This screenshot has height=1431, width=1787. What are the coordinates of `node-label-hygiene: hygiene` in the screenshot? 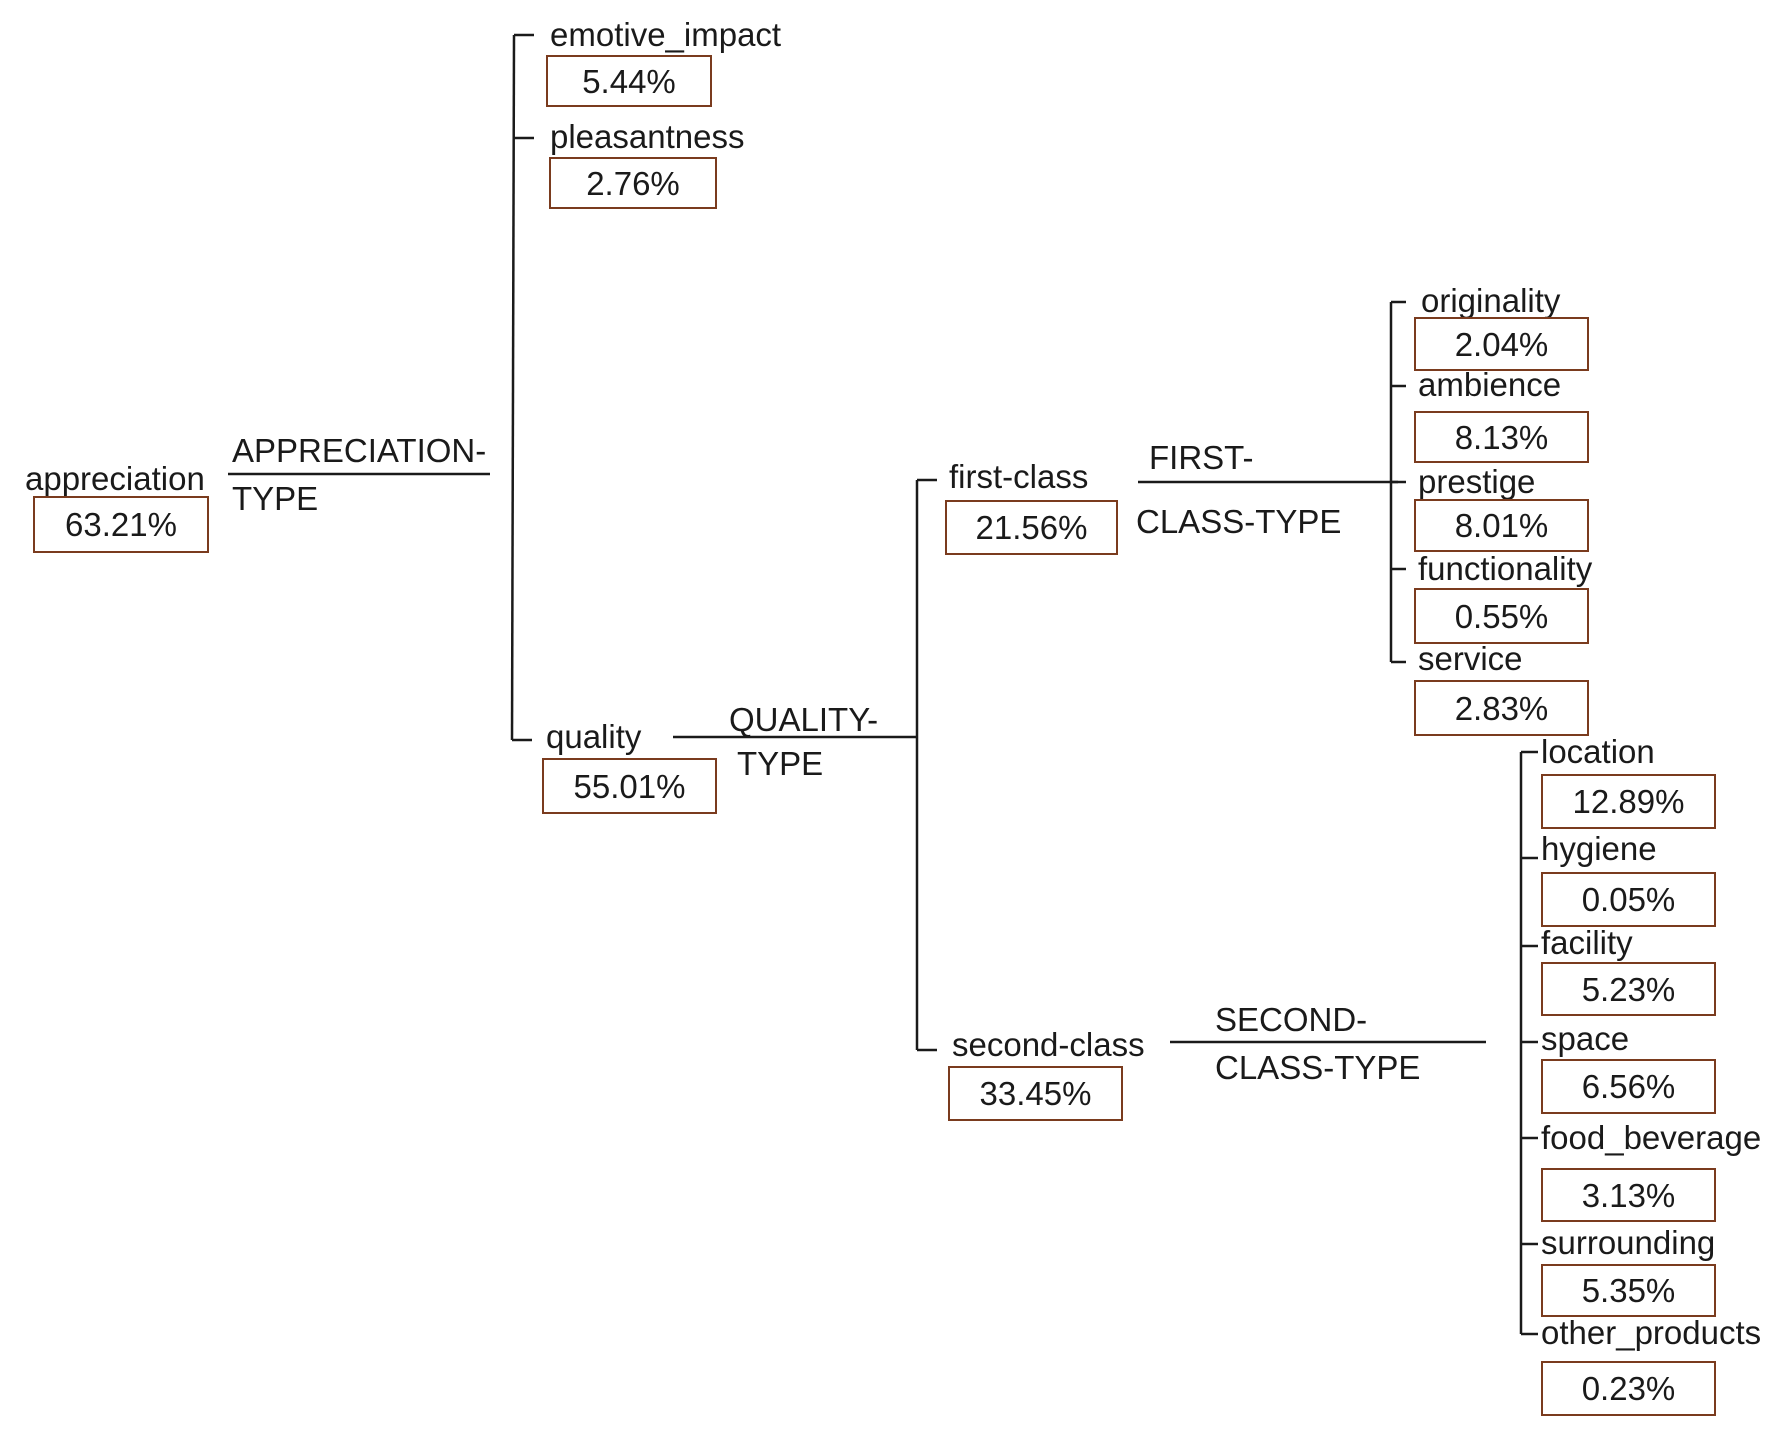 It's located at (1599, 848).